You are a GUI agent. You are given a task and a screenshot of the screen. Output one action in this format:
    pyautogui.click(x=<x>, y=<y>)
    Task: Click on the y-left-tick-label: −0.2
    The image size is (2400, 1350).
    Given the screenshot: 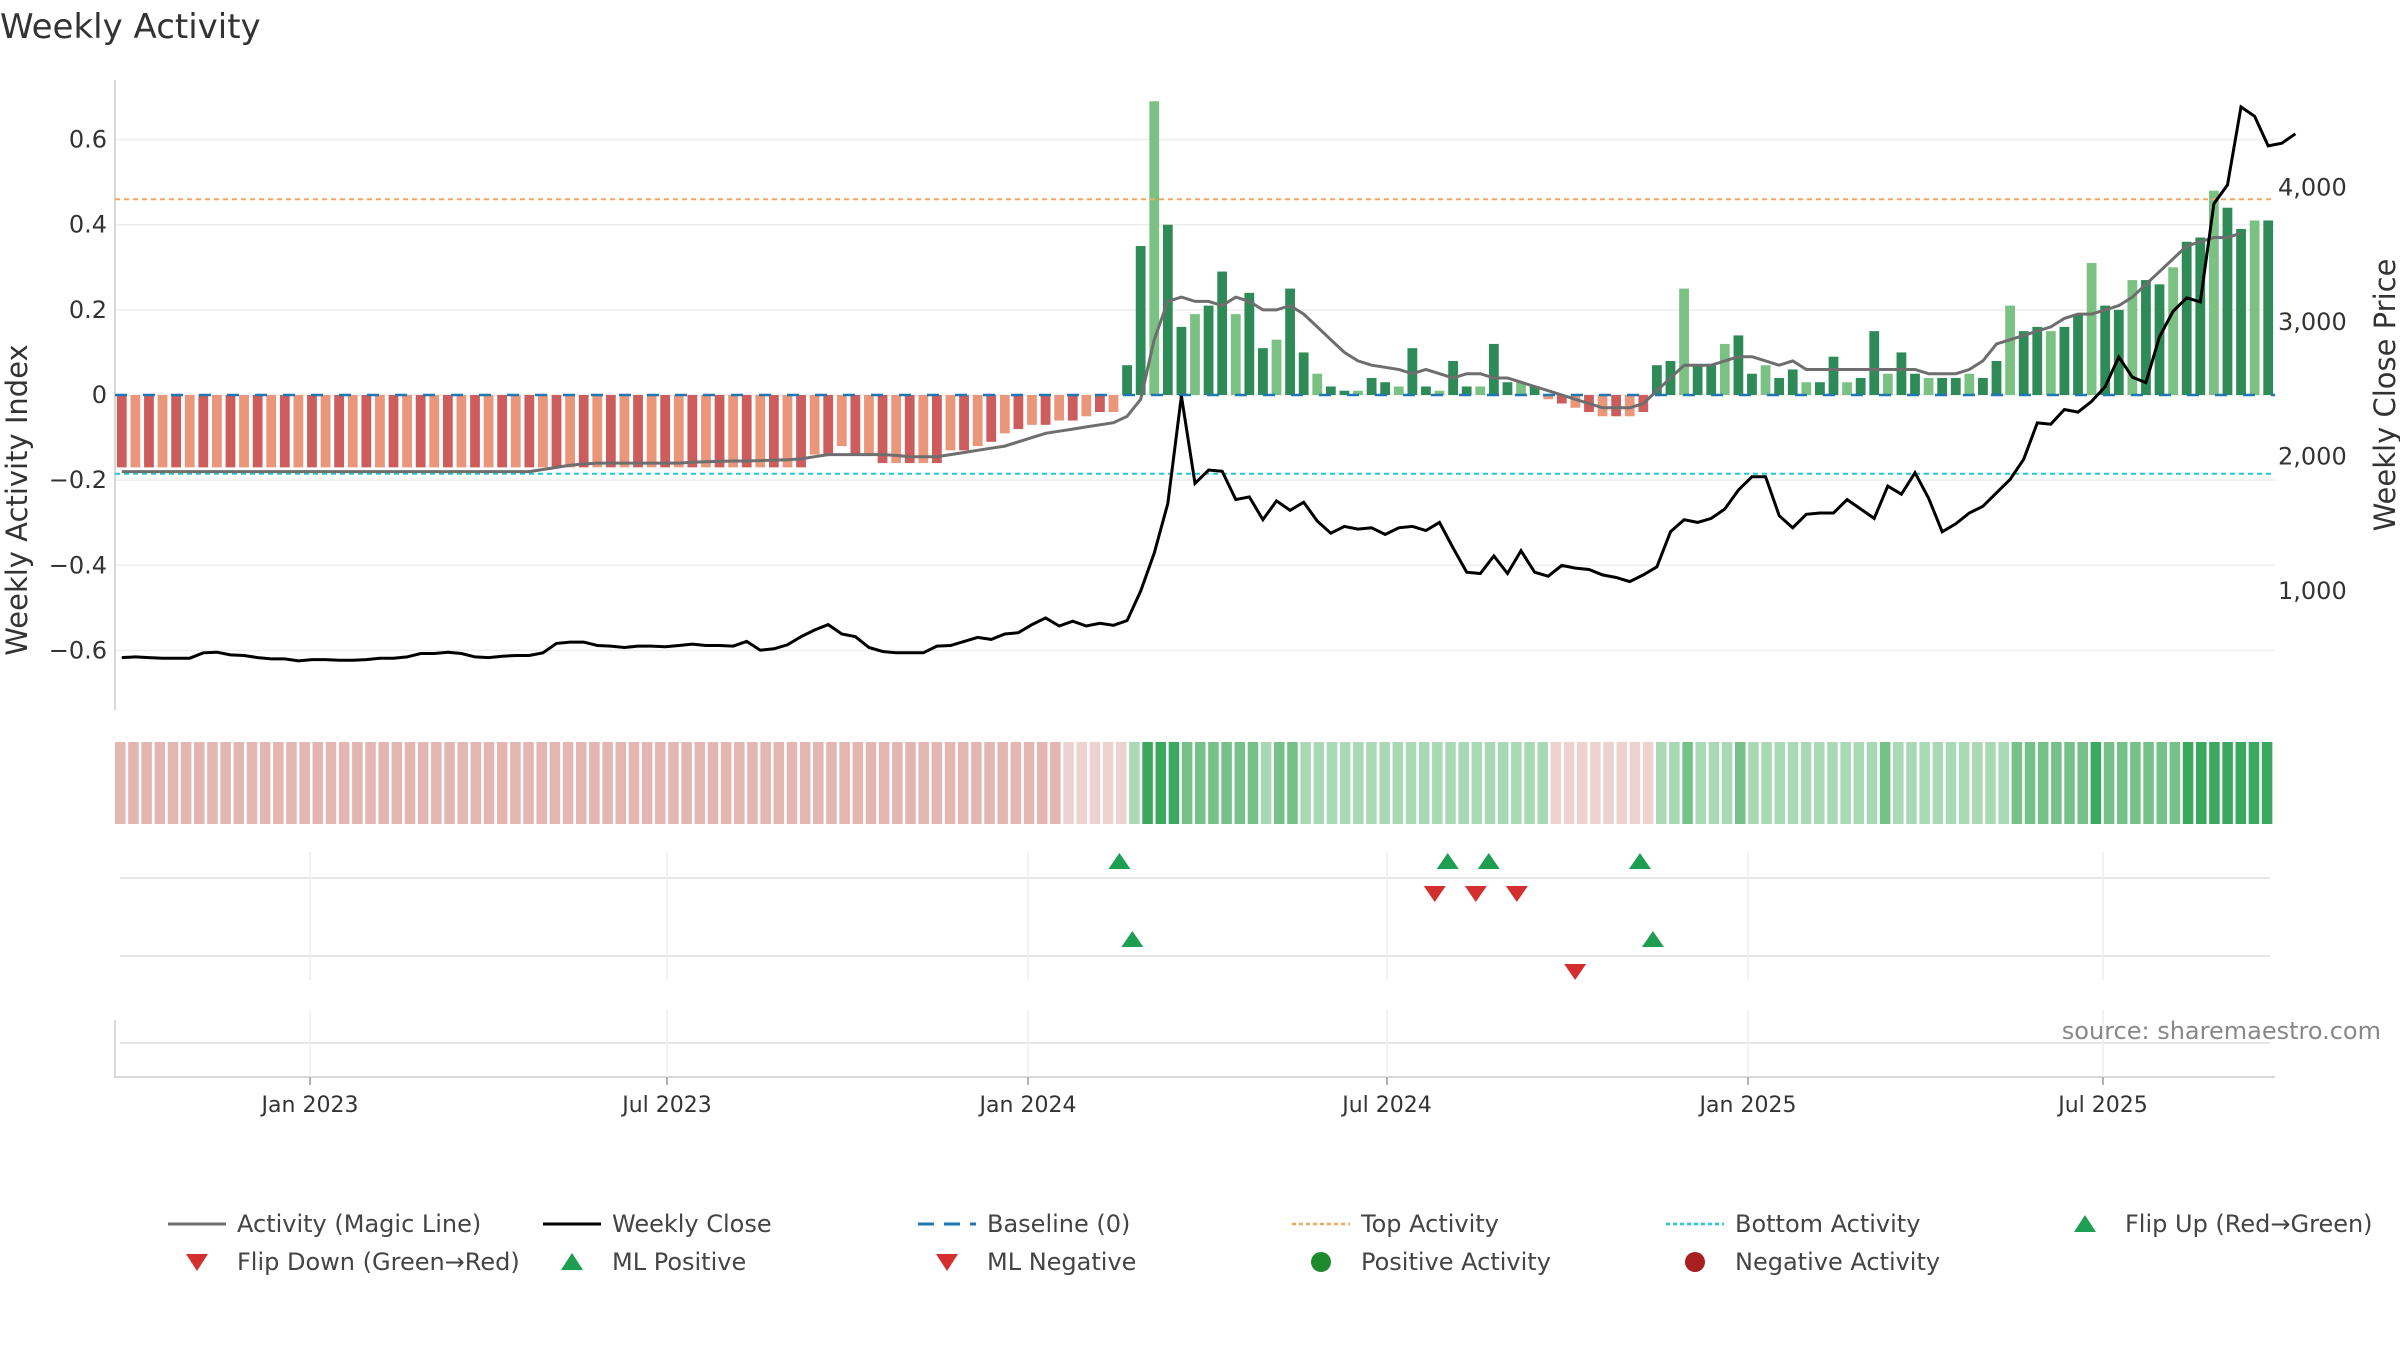 What is the action you would take?
    pyautogui.click(x=78, y=480)
    